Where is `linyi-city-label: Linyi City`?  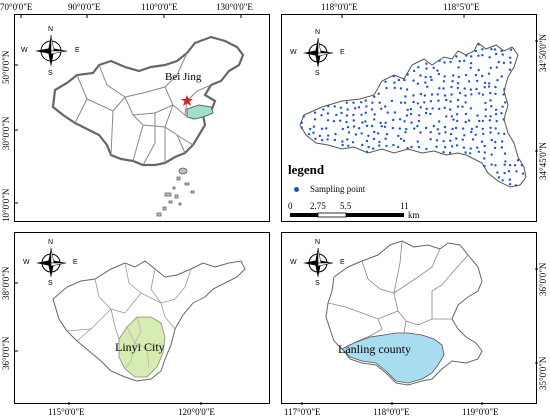 linyi-city-label: Linyi City is located at coordinates (140, 347).